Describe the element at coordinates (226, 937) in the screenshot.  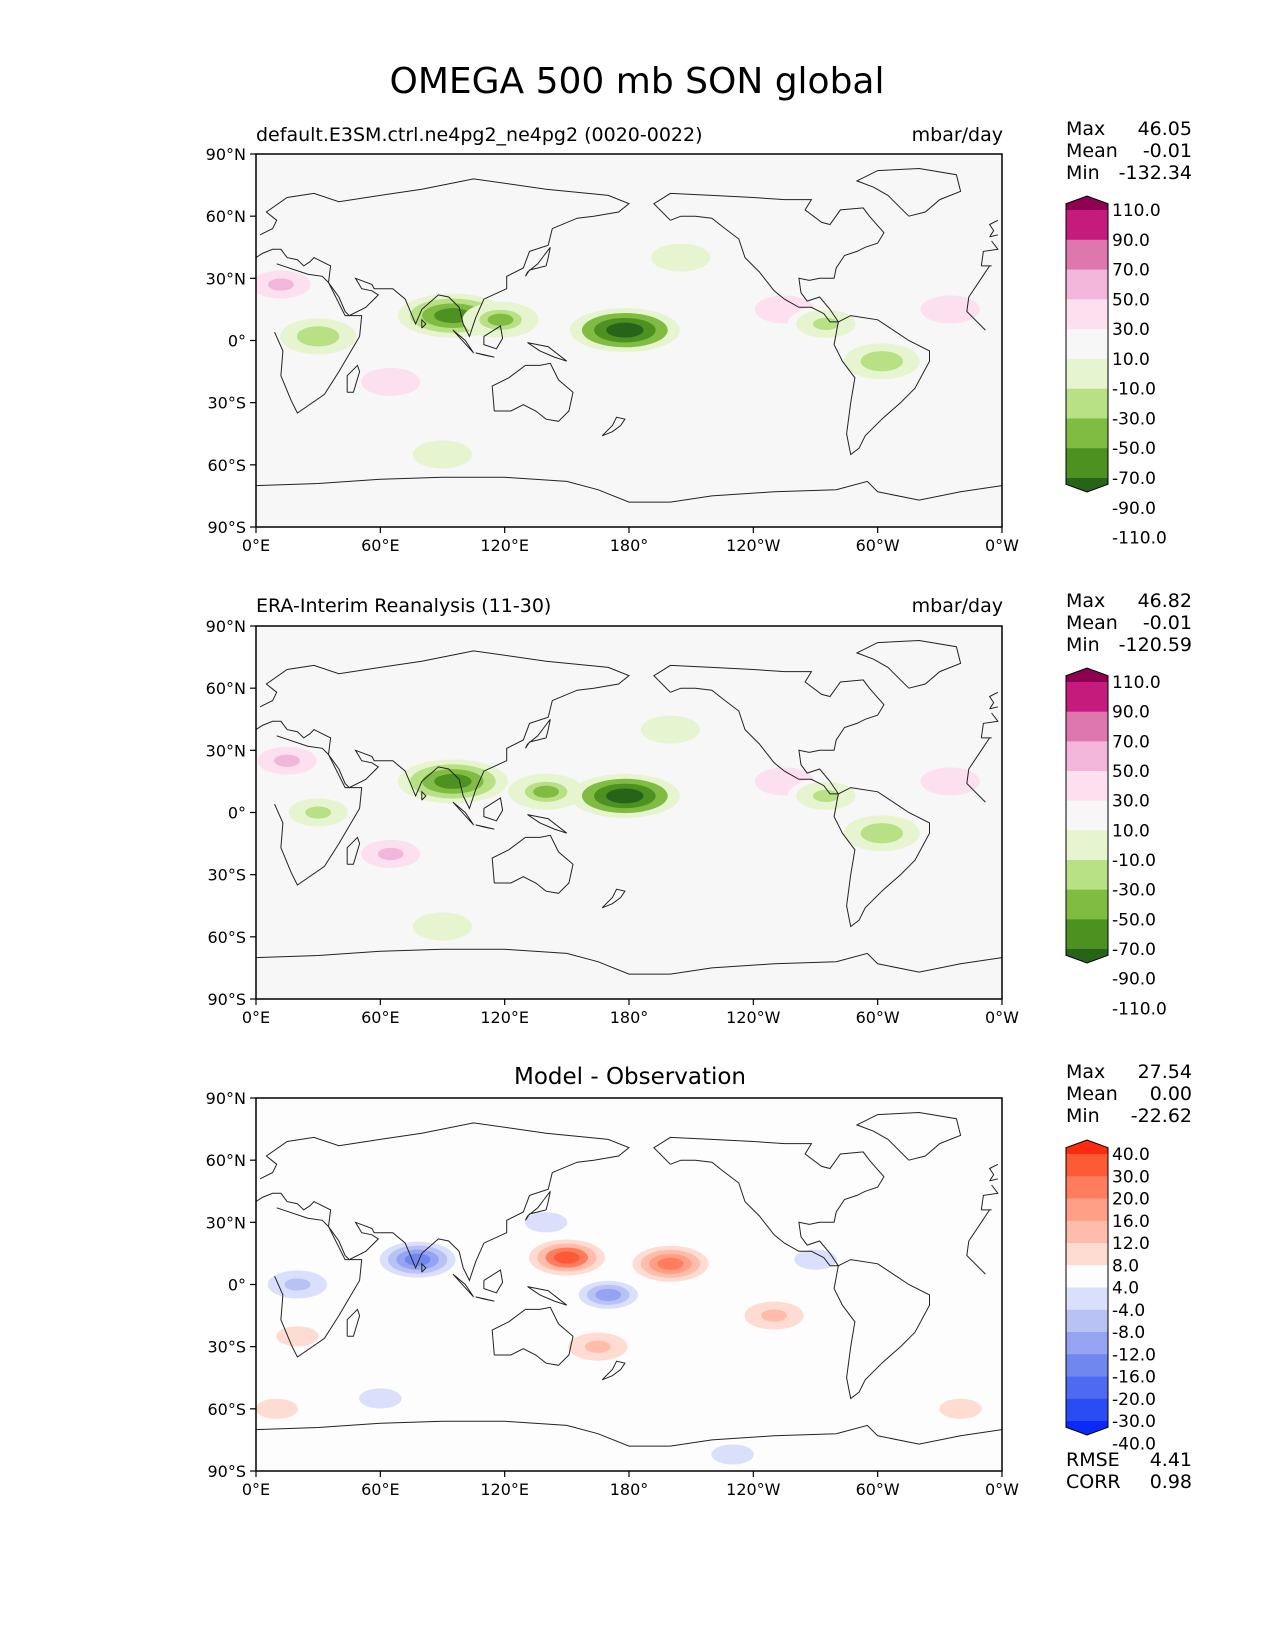
I see `y-tick-label: 60°S` at that location.